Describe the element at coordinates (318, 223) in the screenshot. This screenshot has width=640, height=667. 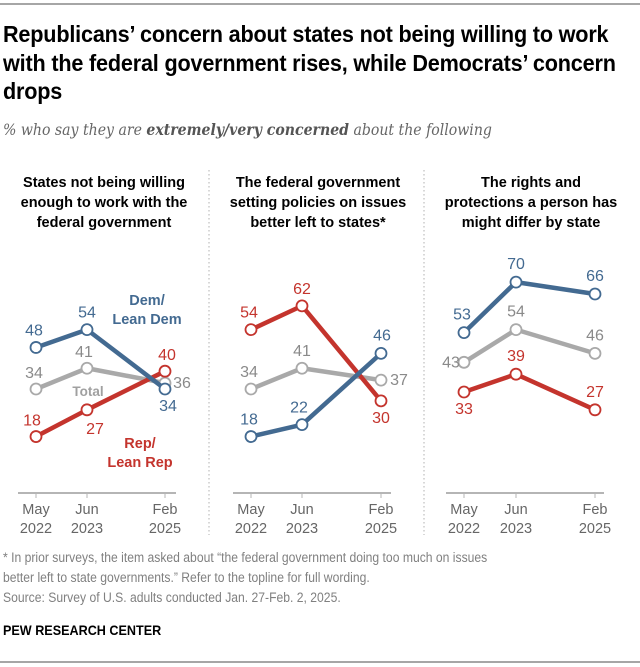
I see `panel-title-line: better left to states*` at that location.